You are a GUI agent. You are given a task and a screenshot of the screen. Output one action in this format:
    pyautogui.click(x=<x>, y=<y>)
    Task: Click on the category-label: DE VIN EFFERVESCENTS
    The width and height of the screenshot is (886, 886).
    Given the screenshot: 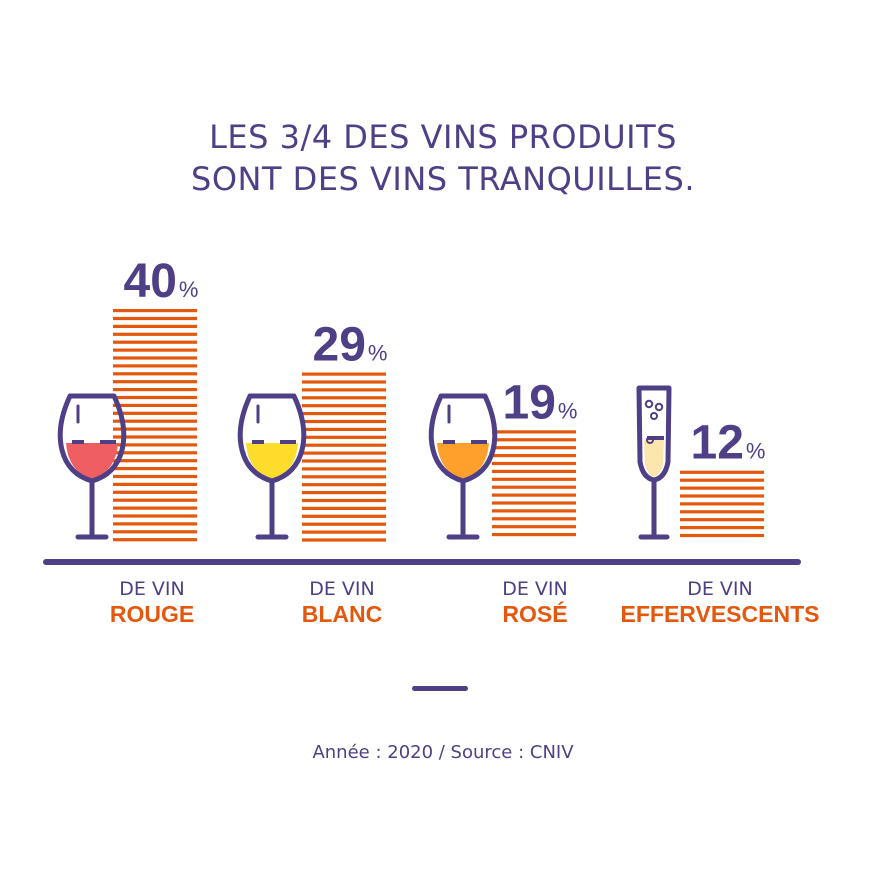 What is the action you would take?
    pyautogui.click(x=720, y=603)
    